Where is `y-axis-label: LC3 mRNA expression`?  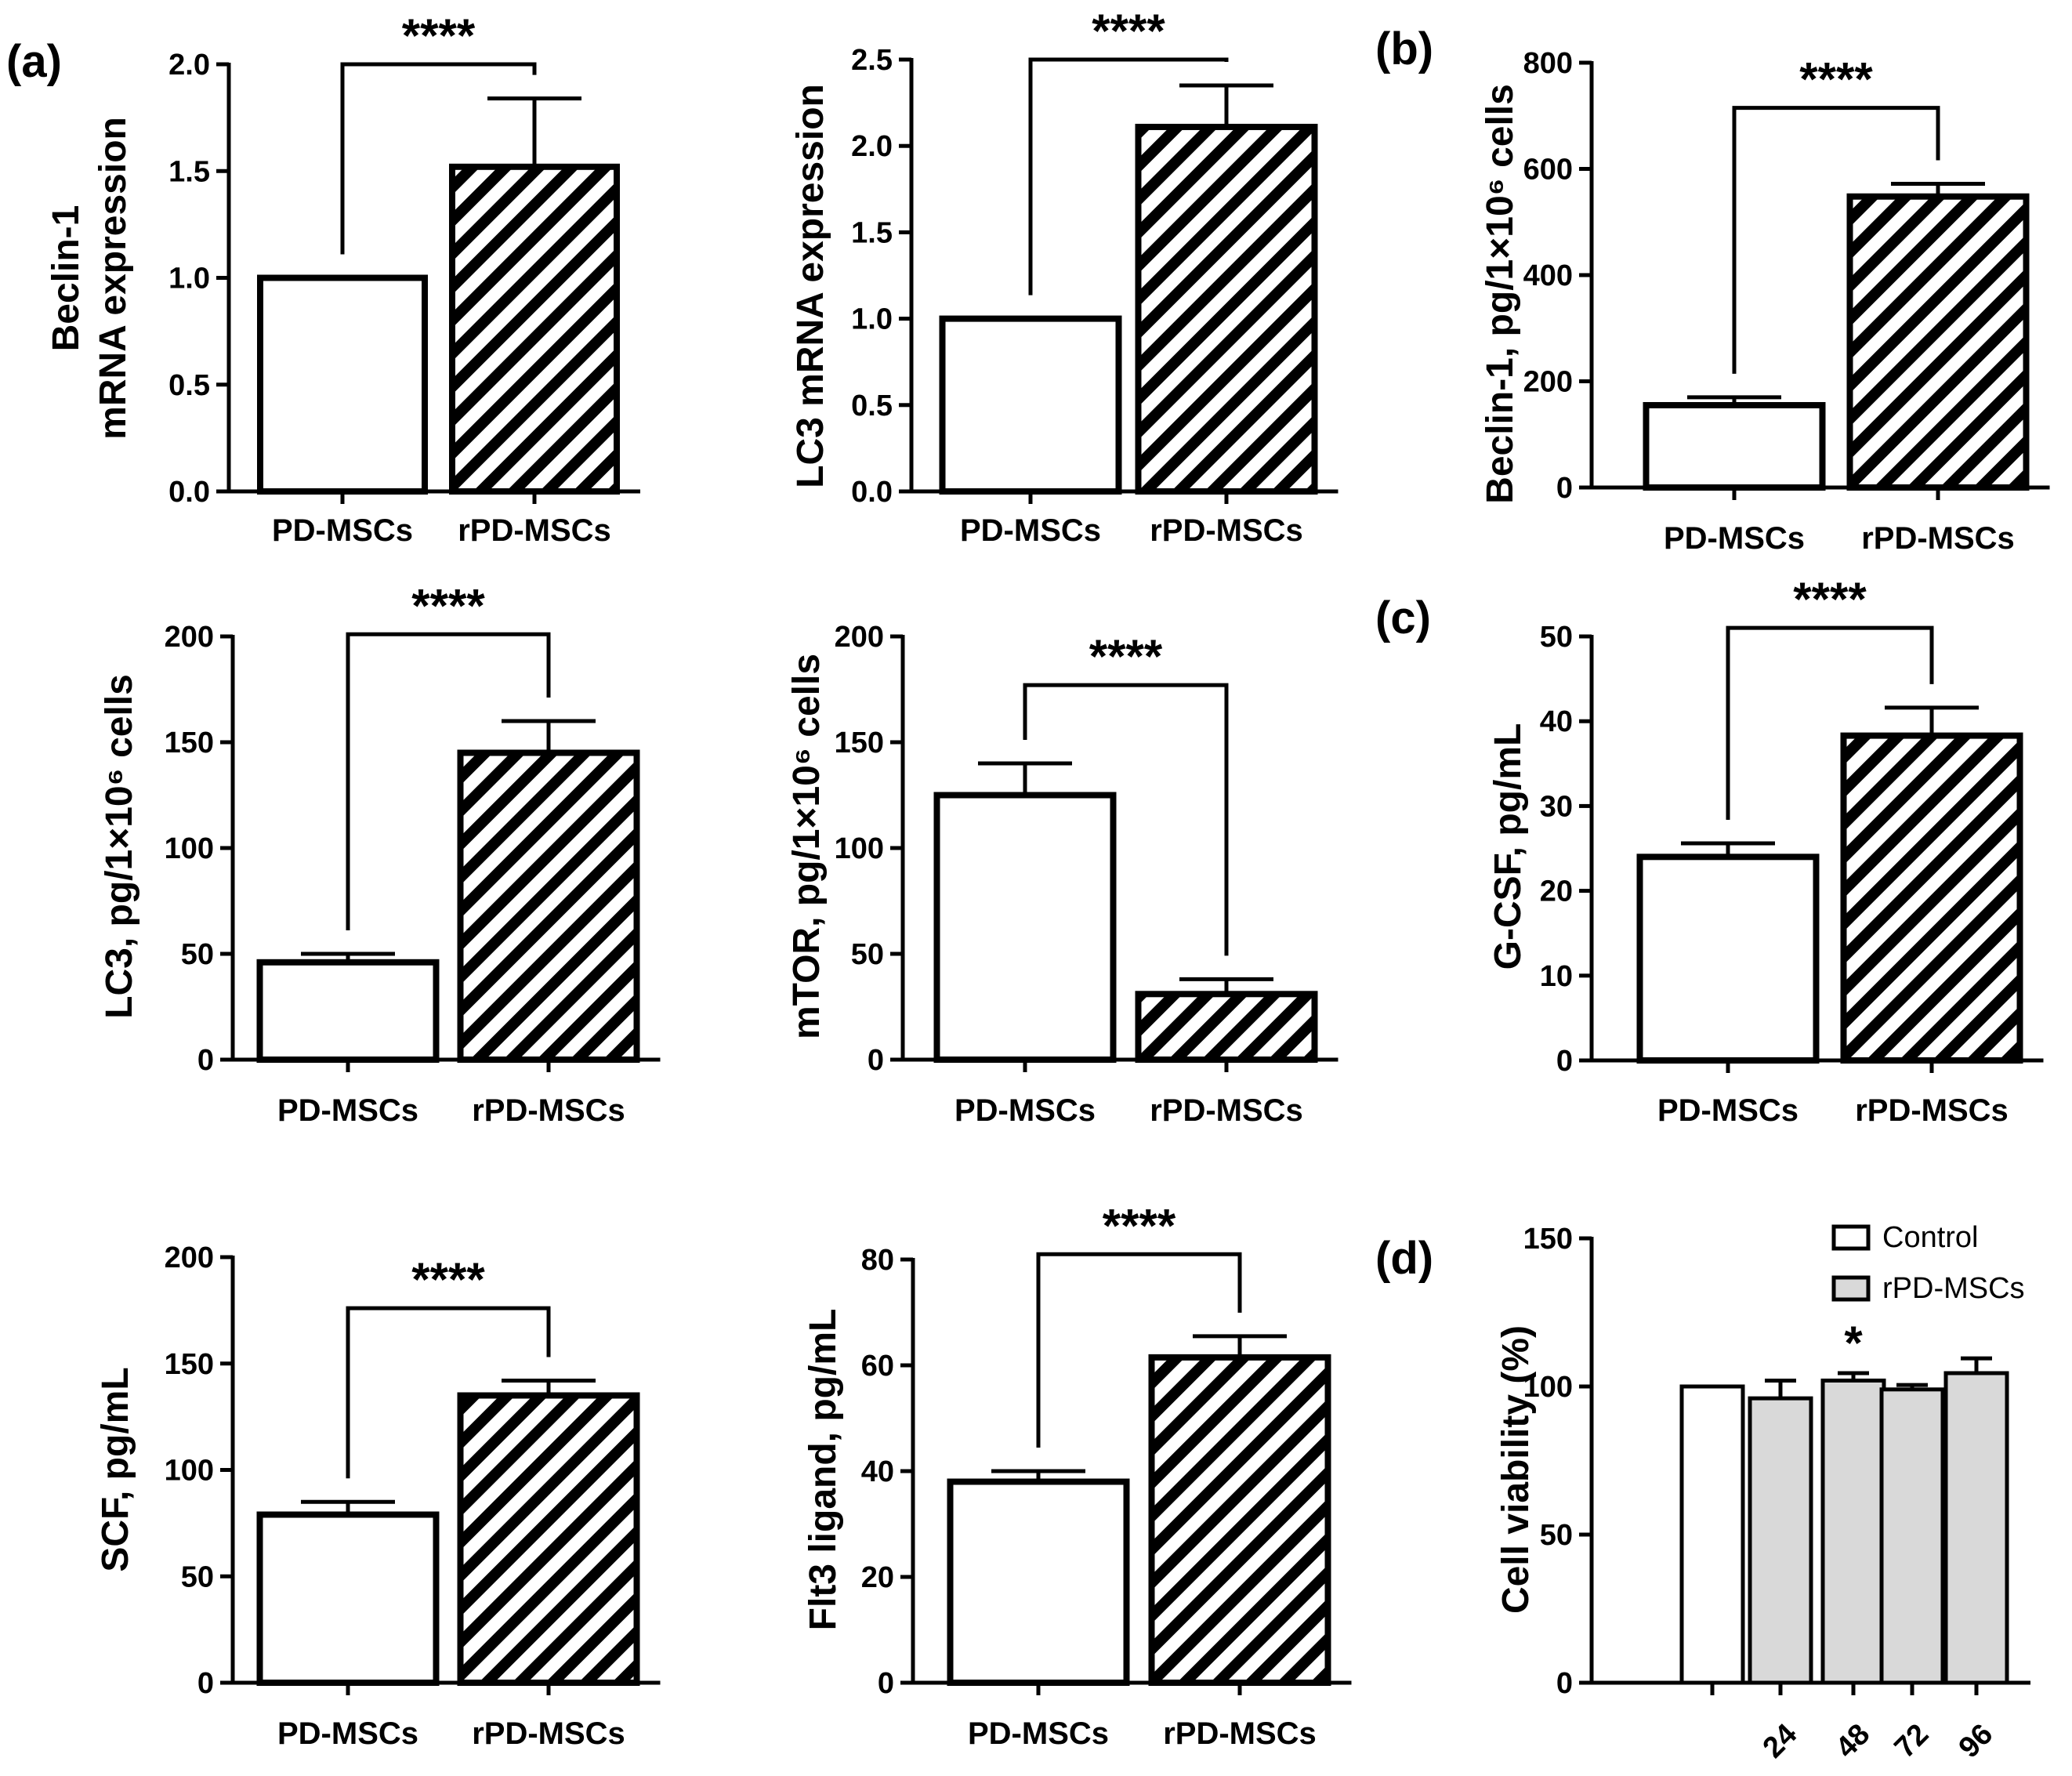
y-axis-label: LC3 mRNA expression is located at coordinates (810, 286).